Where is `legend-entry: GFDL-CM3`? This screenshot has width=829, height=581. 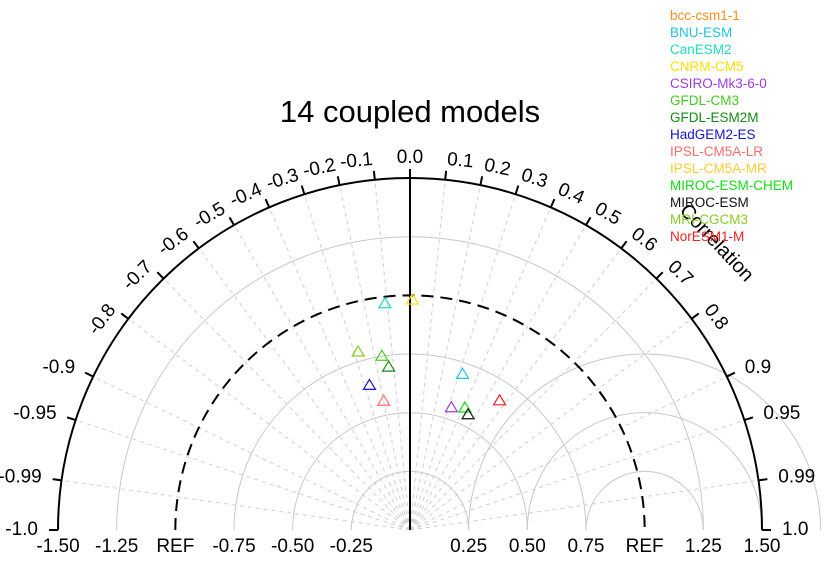 legend-entry: GFDL-CM3 is located at coordinates (704, 100).